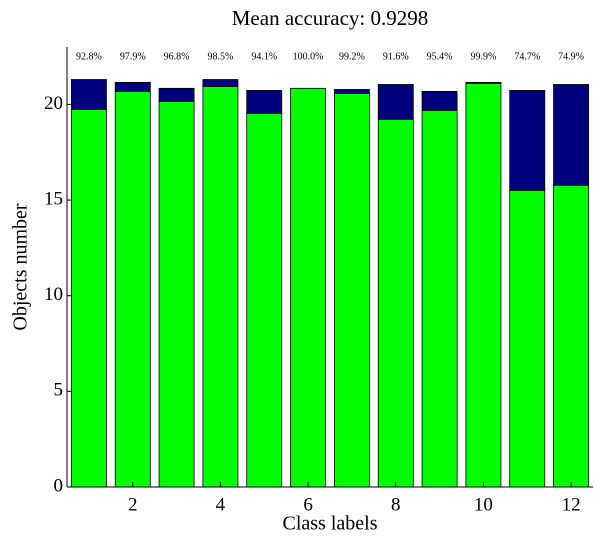 Image resolution: width=595 pixels, height=539 pixels. I want to click on accuracy-label: 100.0%, so click(308, 56).